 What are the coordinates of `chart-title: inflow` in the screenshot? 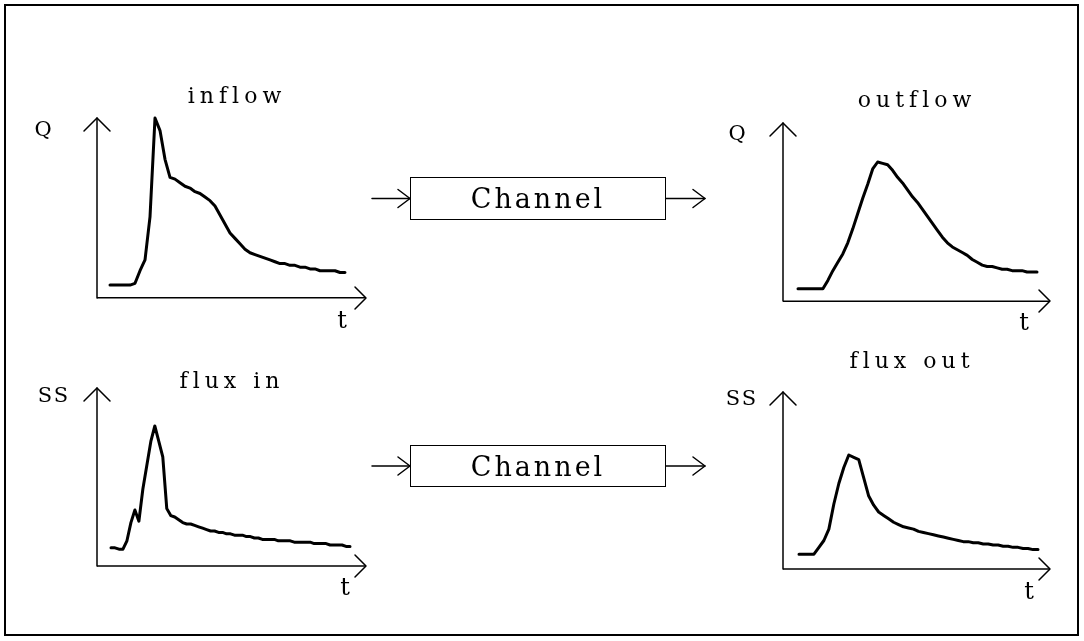 It's located at (237, 95).